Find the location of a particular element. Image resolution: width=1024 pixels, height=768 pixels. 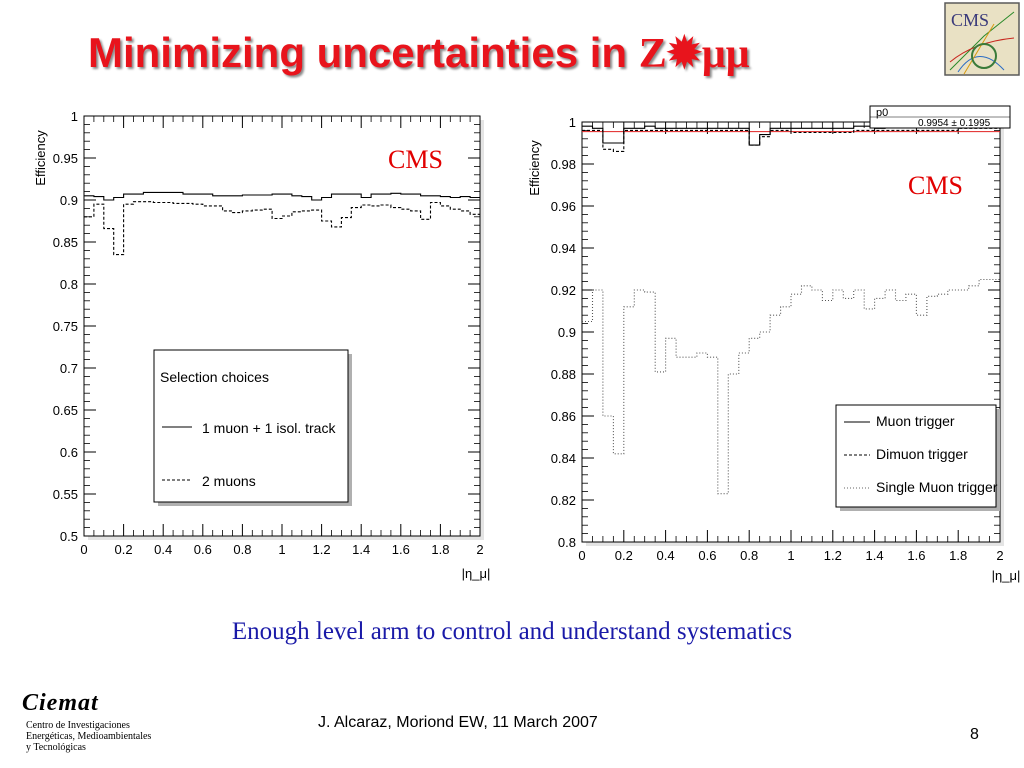

y-tick-label: 0.85 is located at coordinates (65, 242).